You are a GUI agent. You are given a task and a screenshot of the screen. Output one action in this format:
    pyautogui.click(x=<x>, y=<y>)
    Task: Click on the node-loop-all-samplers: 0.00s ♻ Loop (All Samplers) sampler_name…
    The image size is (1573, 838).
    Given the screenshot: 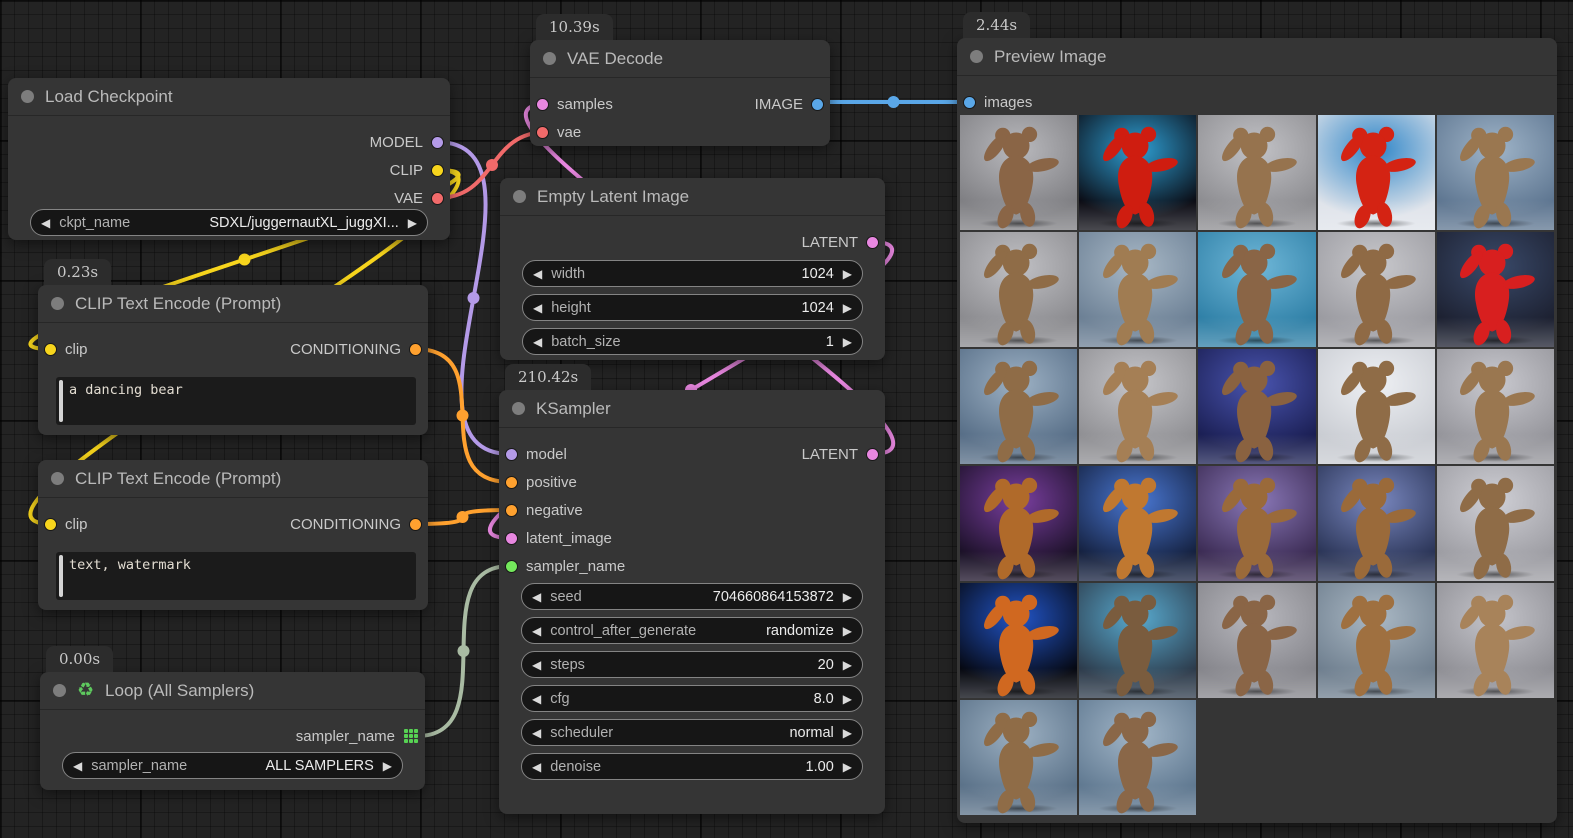 What is the action you would take?
    pyautogui.click(x=232, y=718)
    